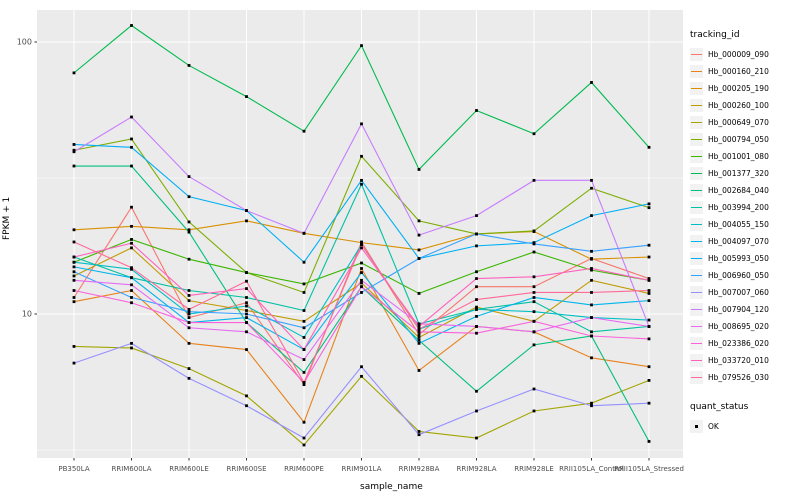 The width and height of the screenshot is (800, 500). What do you see at coordinates (745, 156) in the screenshot?
I see `legend-item-Hb_001001_080: Hb_001001_080` at bounding box center [745, 156].